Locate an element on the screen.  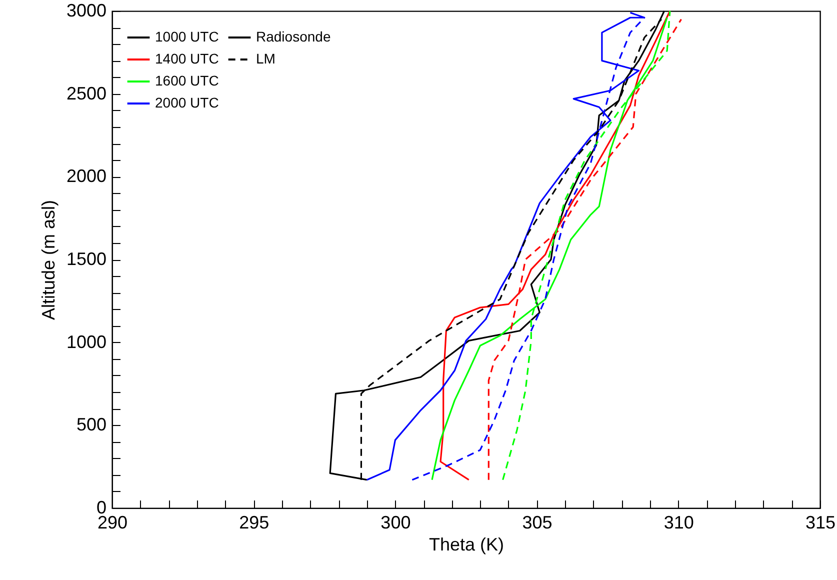
x-tick-label: 315 is located at coordinates (820, 522).